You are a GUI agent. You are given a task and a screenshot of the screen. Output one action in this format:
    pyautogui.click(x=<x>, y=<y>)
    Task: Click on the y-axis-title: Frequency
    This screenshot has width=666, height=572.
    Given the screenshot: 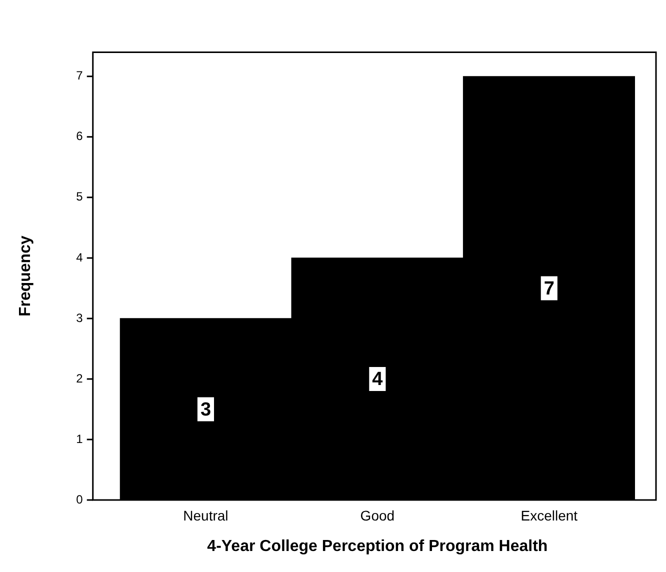 What is the action you would take?
    pyautogui.click(x=25, y=276)
    